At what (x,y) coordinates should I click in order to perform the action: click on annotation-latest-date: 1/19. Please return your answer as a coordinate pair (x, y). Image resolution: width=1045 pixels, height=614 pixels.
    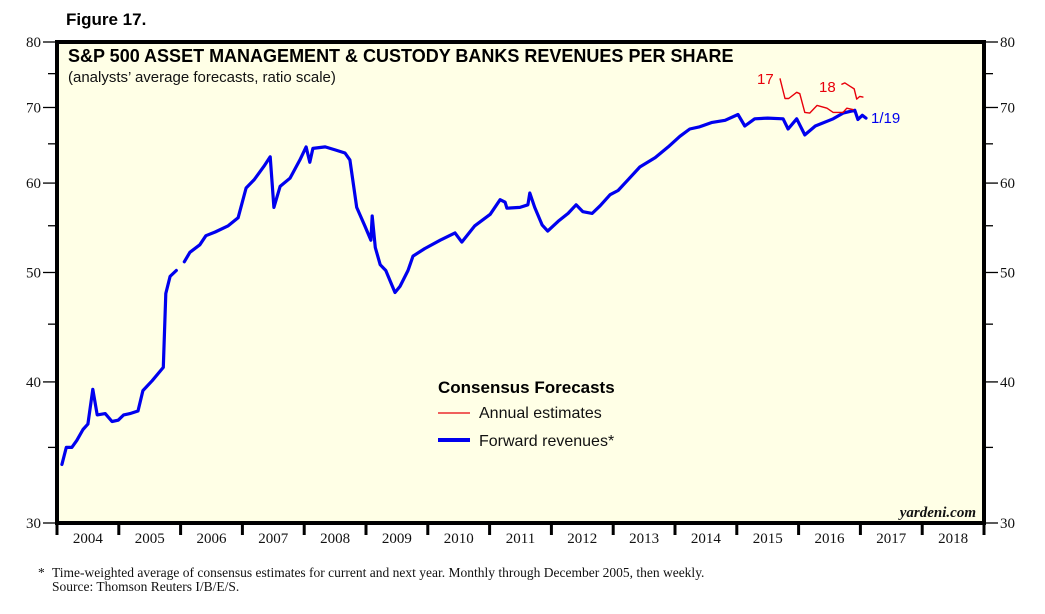
    Looking at the image, I should click on (885, 118).